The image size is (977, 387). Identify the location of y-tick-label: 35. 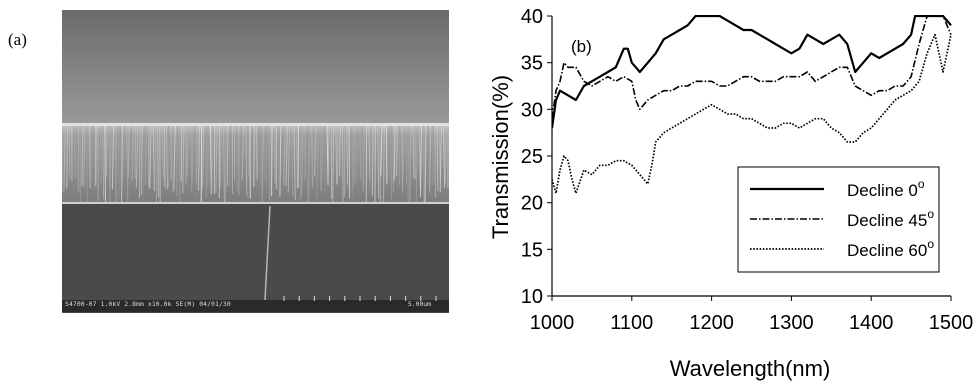
(532, 64).